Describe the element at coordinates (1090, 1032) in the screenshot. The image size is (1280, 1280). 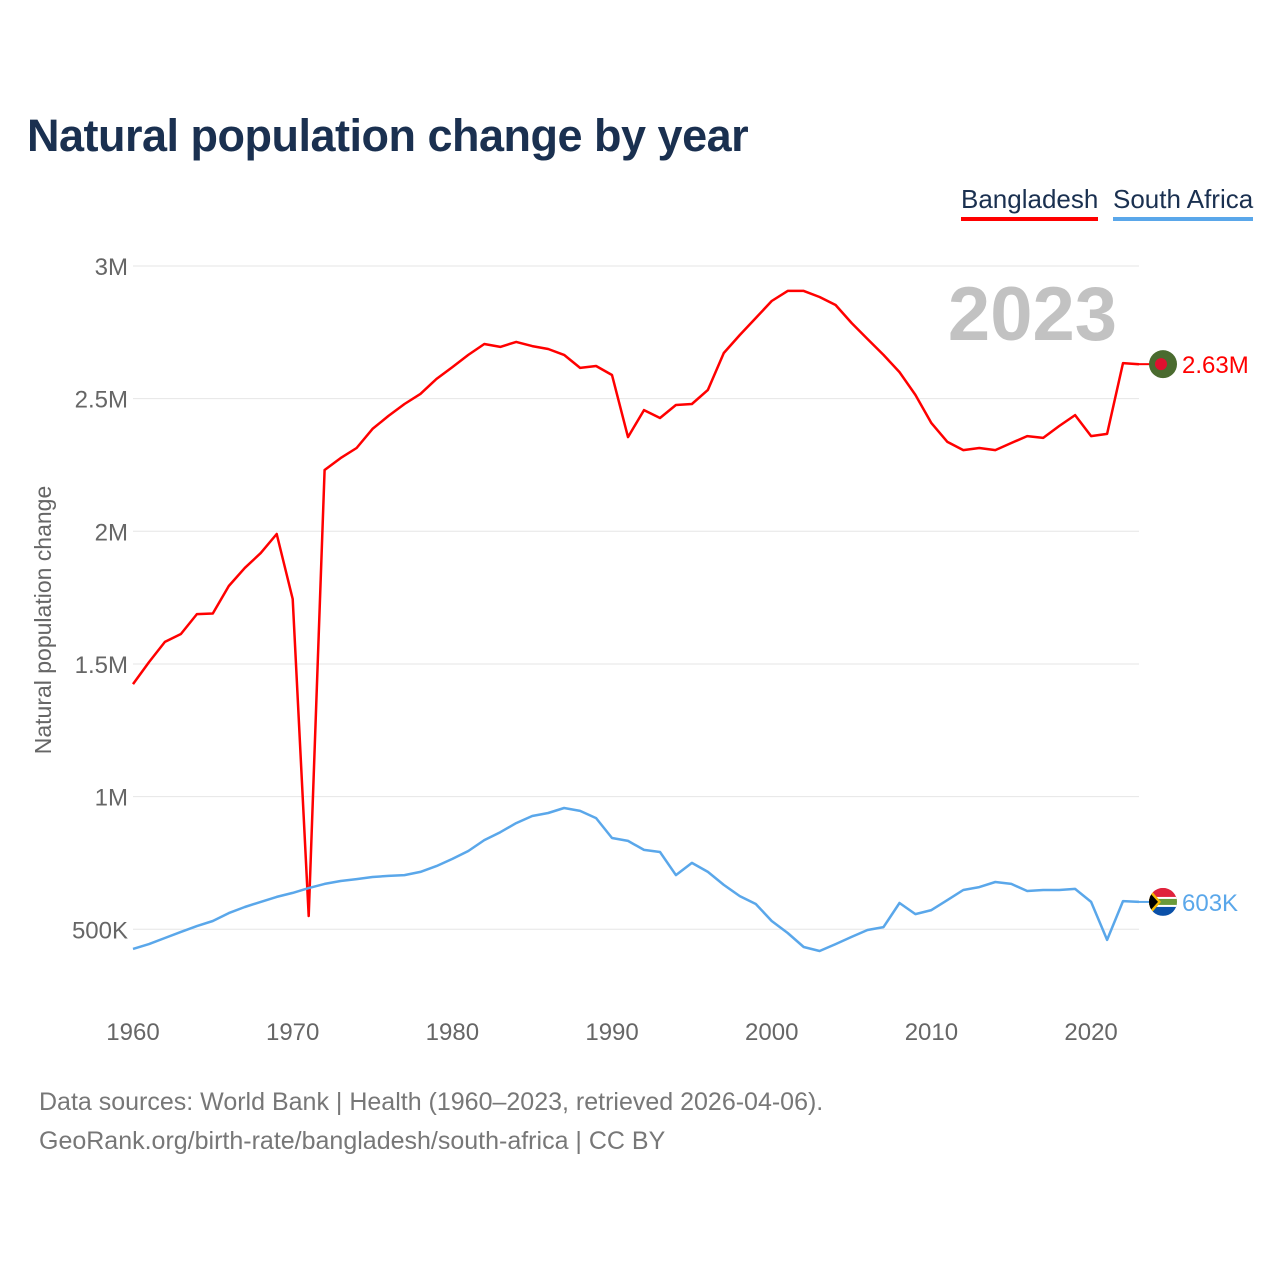
I see `x-tick-label: 2020` at that location.